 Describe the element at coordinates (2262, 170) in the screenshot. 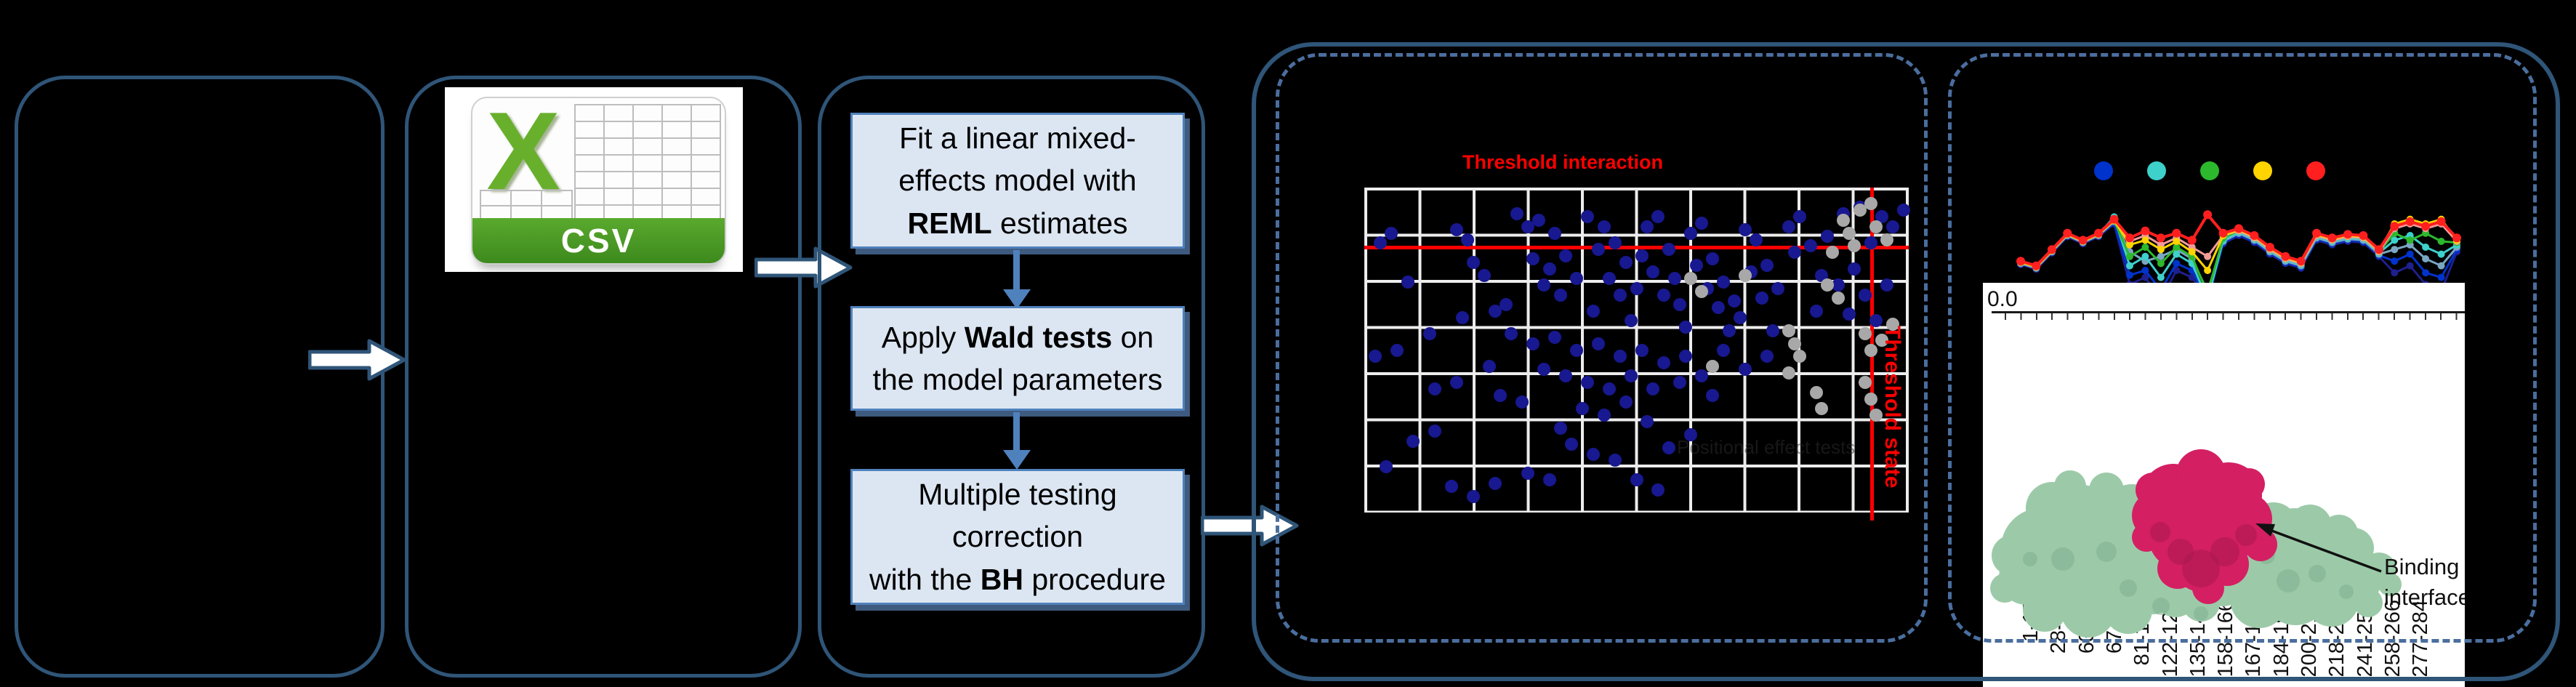

I see `legend-dot` at that location.